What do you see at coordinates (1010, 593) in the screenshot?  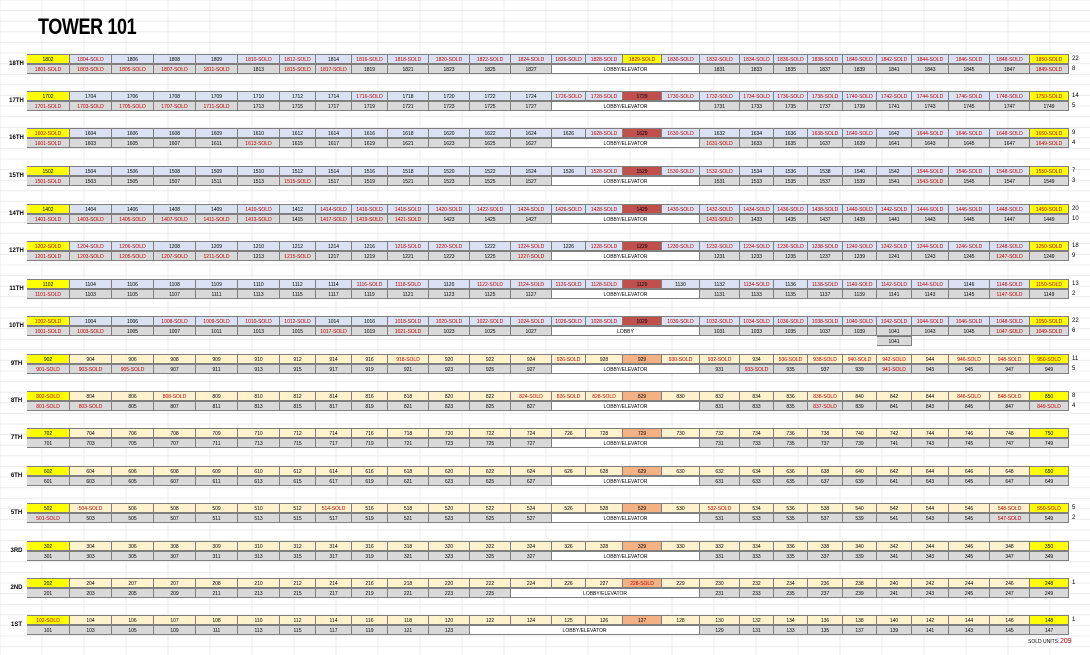 I see `unit-cell: 247` at bounding box center [1010, 593].